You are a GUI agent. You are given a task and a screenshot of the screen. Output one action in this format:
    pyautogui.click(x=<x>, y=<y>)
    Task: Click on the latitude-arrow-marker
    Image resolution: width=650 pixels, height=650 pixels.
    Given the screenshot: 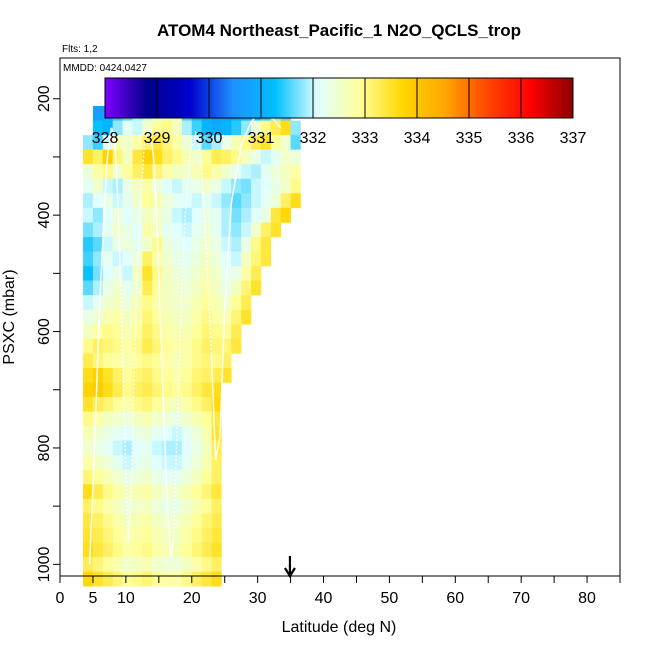 What is the action you would take?
    pyautogui.click(x=289, y=567)
    